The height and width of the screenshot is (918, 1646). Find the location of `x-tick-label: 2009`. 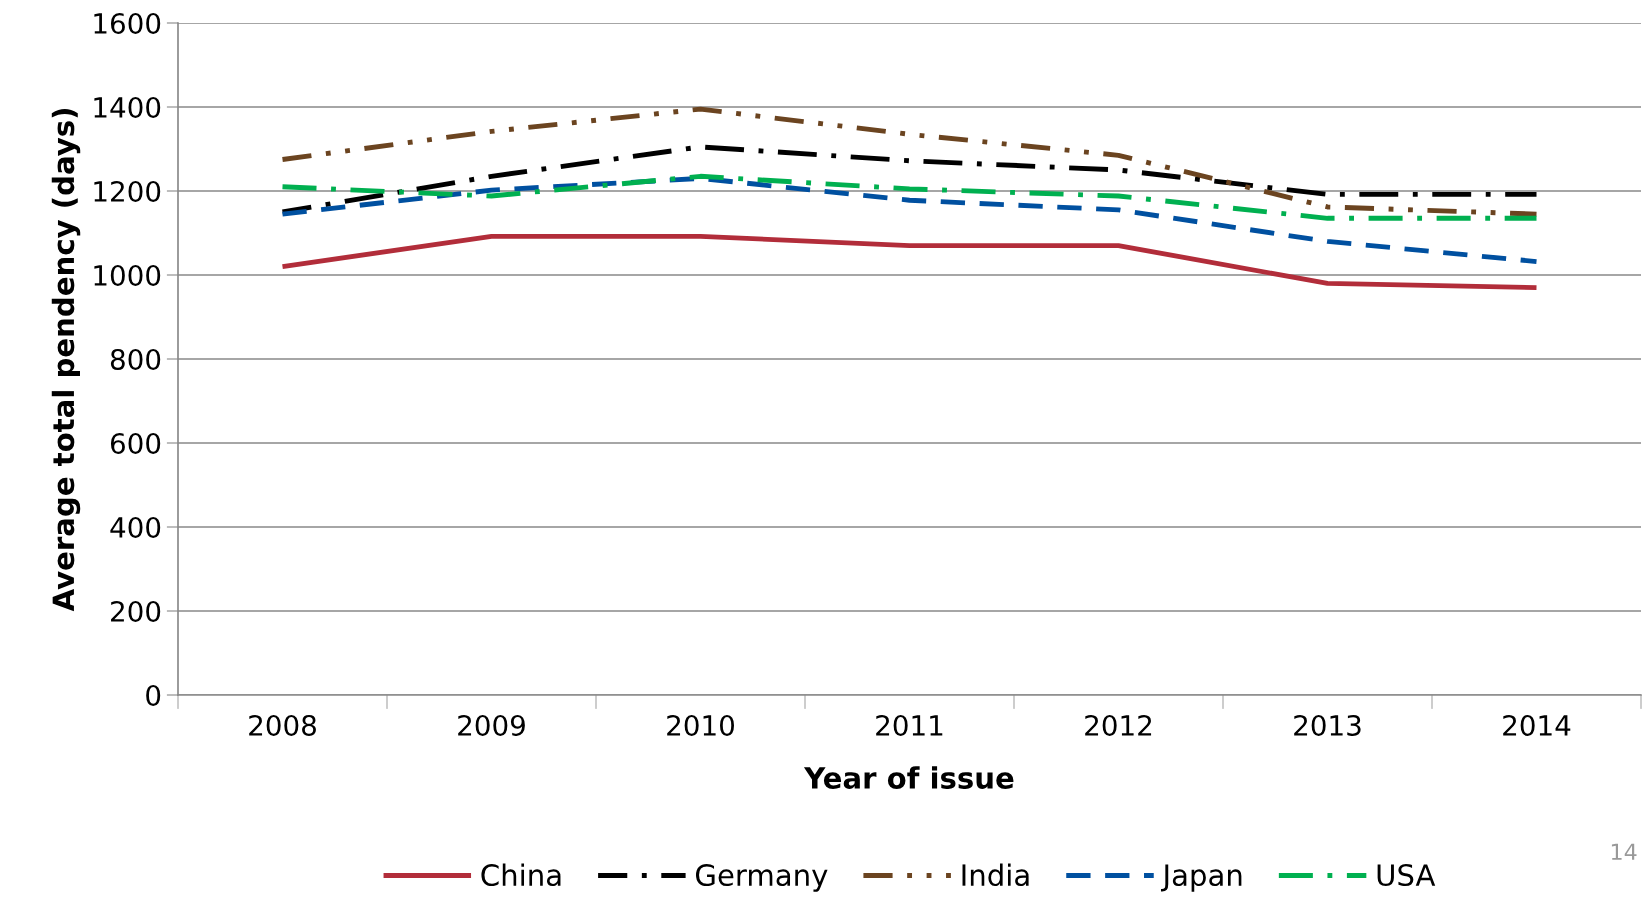

x-tick-label: 2009 is located at coordinates (491, 725).